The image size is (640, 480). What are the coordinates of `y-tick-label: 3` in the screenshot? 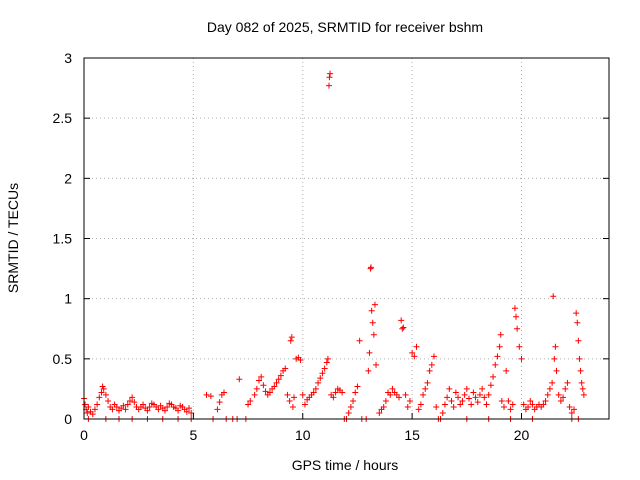 It's located at (68, 58).